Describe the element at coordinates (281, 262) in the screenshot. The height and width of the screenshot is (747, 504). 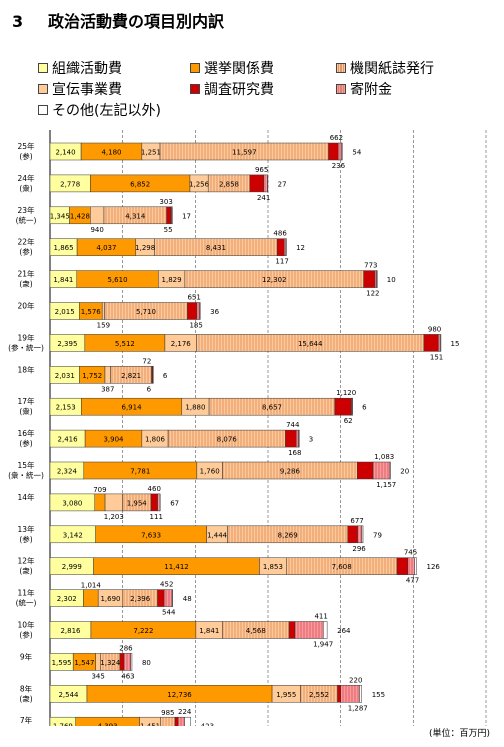
I see `data-label: 117` at that location.